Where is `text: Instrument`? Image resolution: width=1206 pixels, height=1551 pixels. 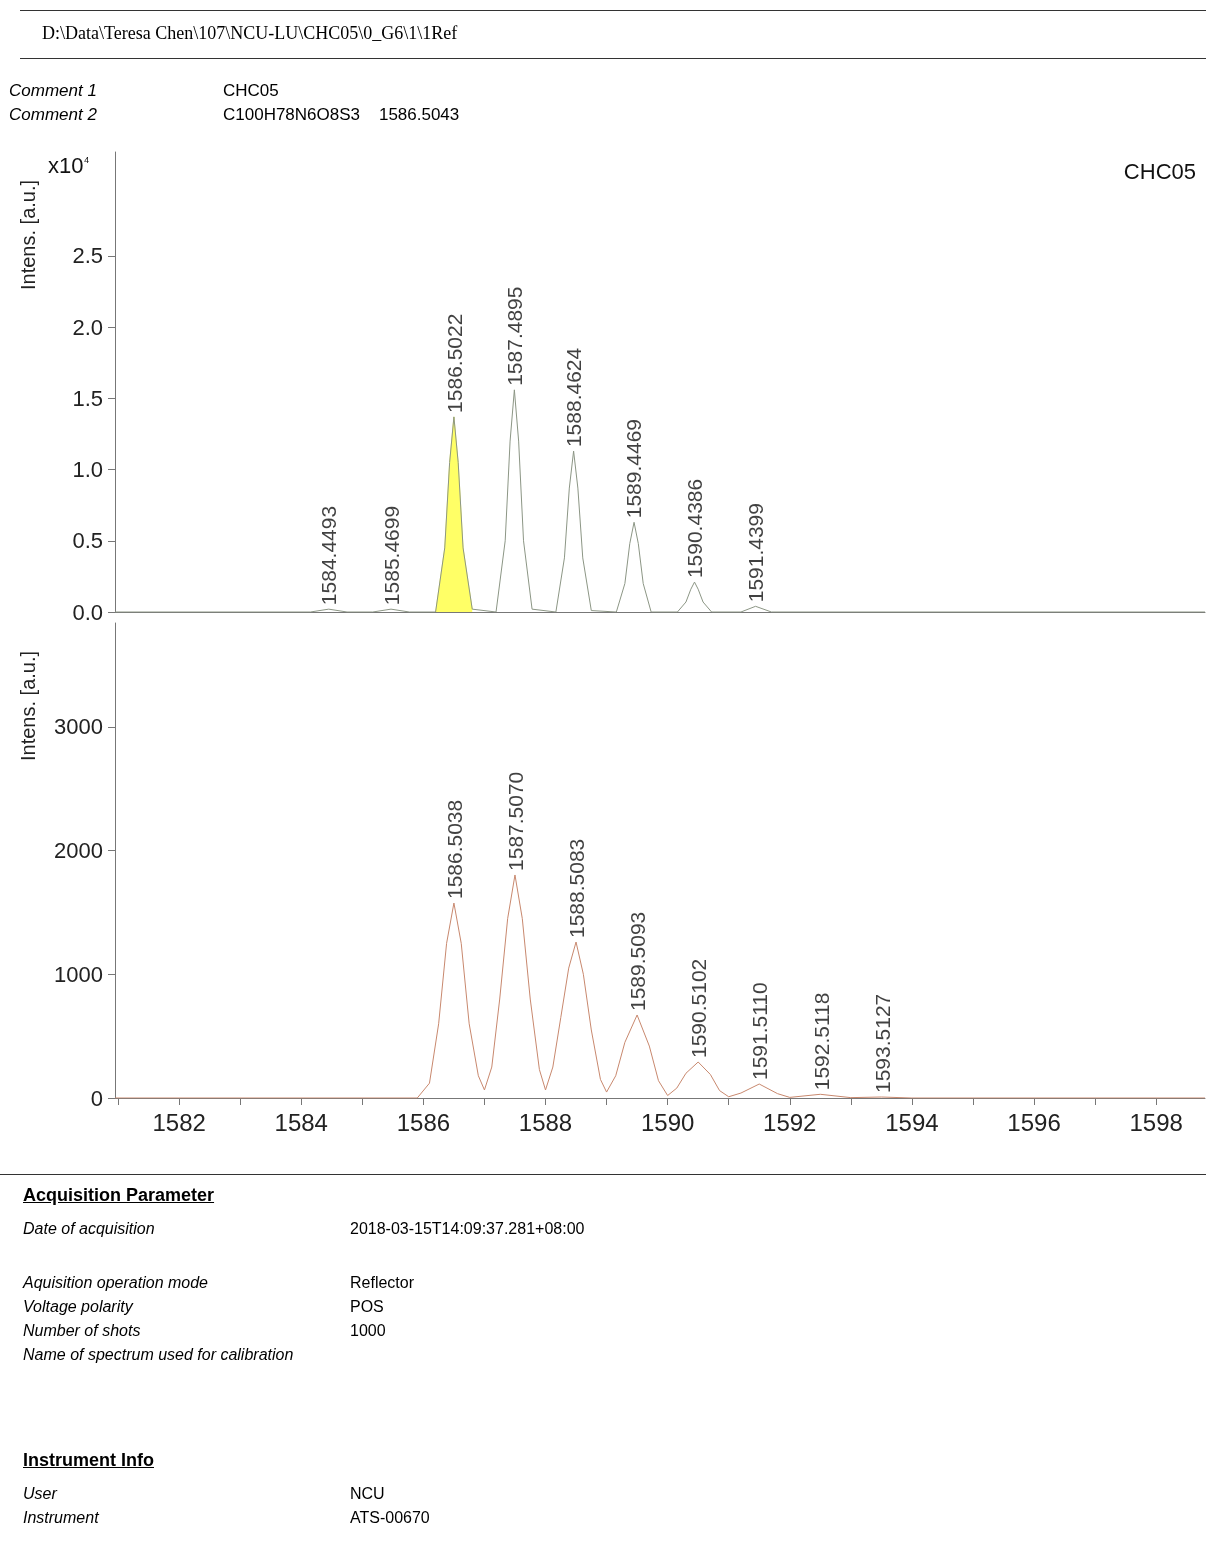 text: Instrument is located at coordinates (61, 1518).